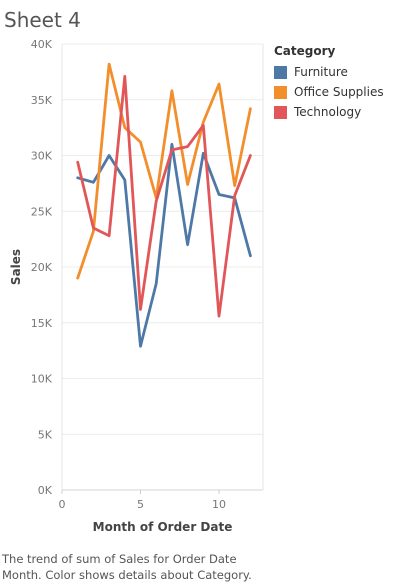  I want to click on x-tick-label: 10, so click(219, 504).